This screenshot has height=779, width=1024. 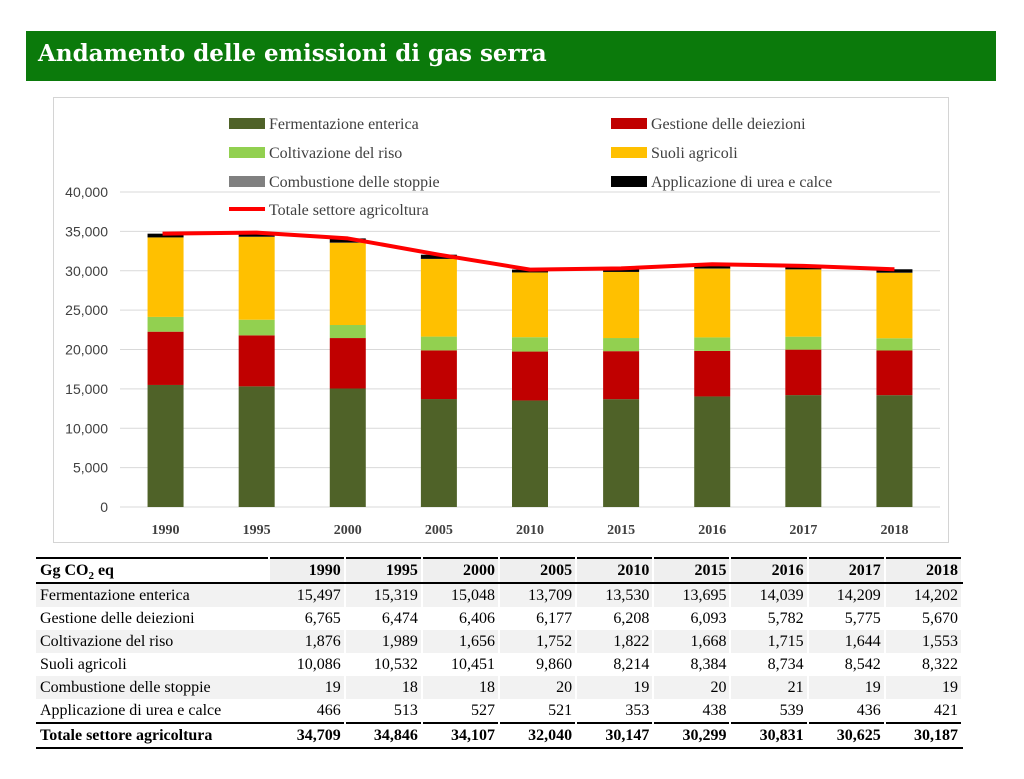 I want to click on table-cell: 13,709, so click(x=538, y=595).